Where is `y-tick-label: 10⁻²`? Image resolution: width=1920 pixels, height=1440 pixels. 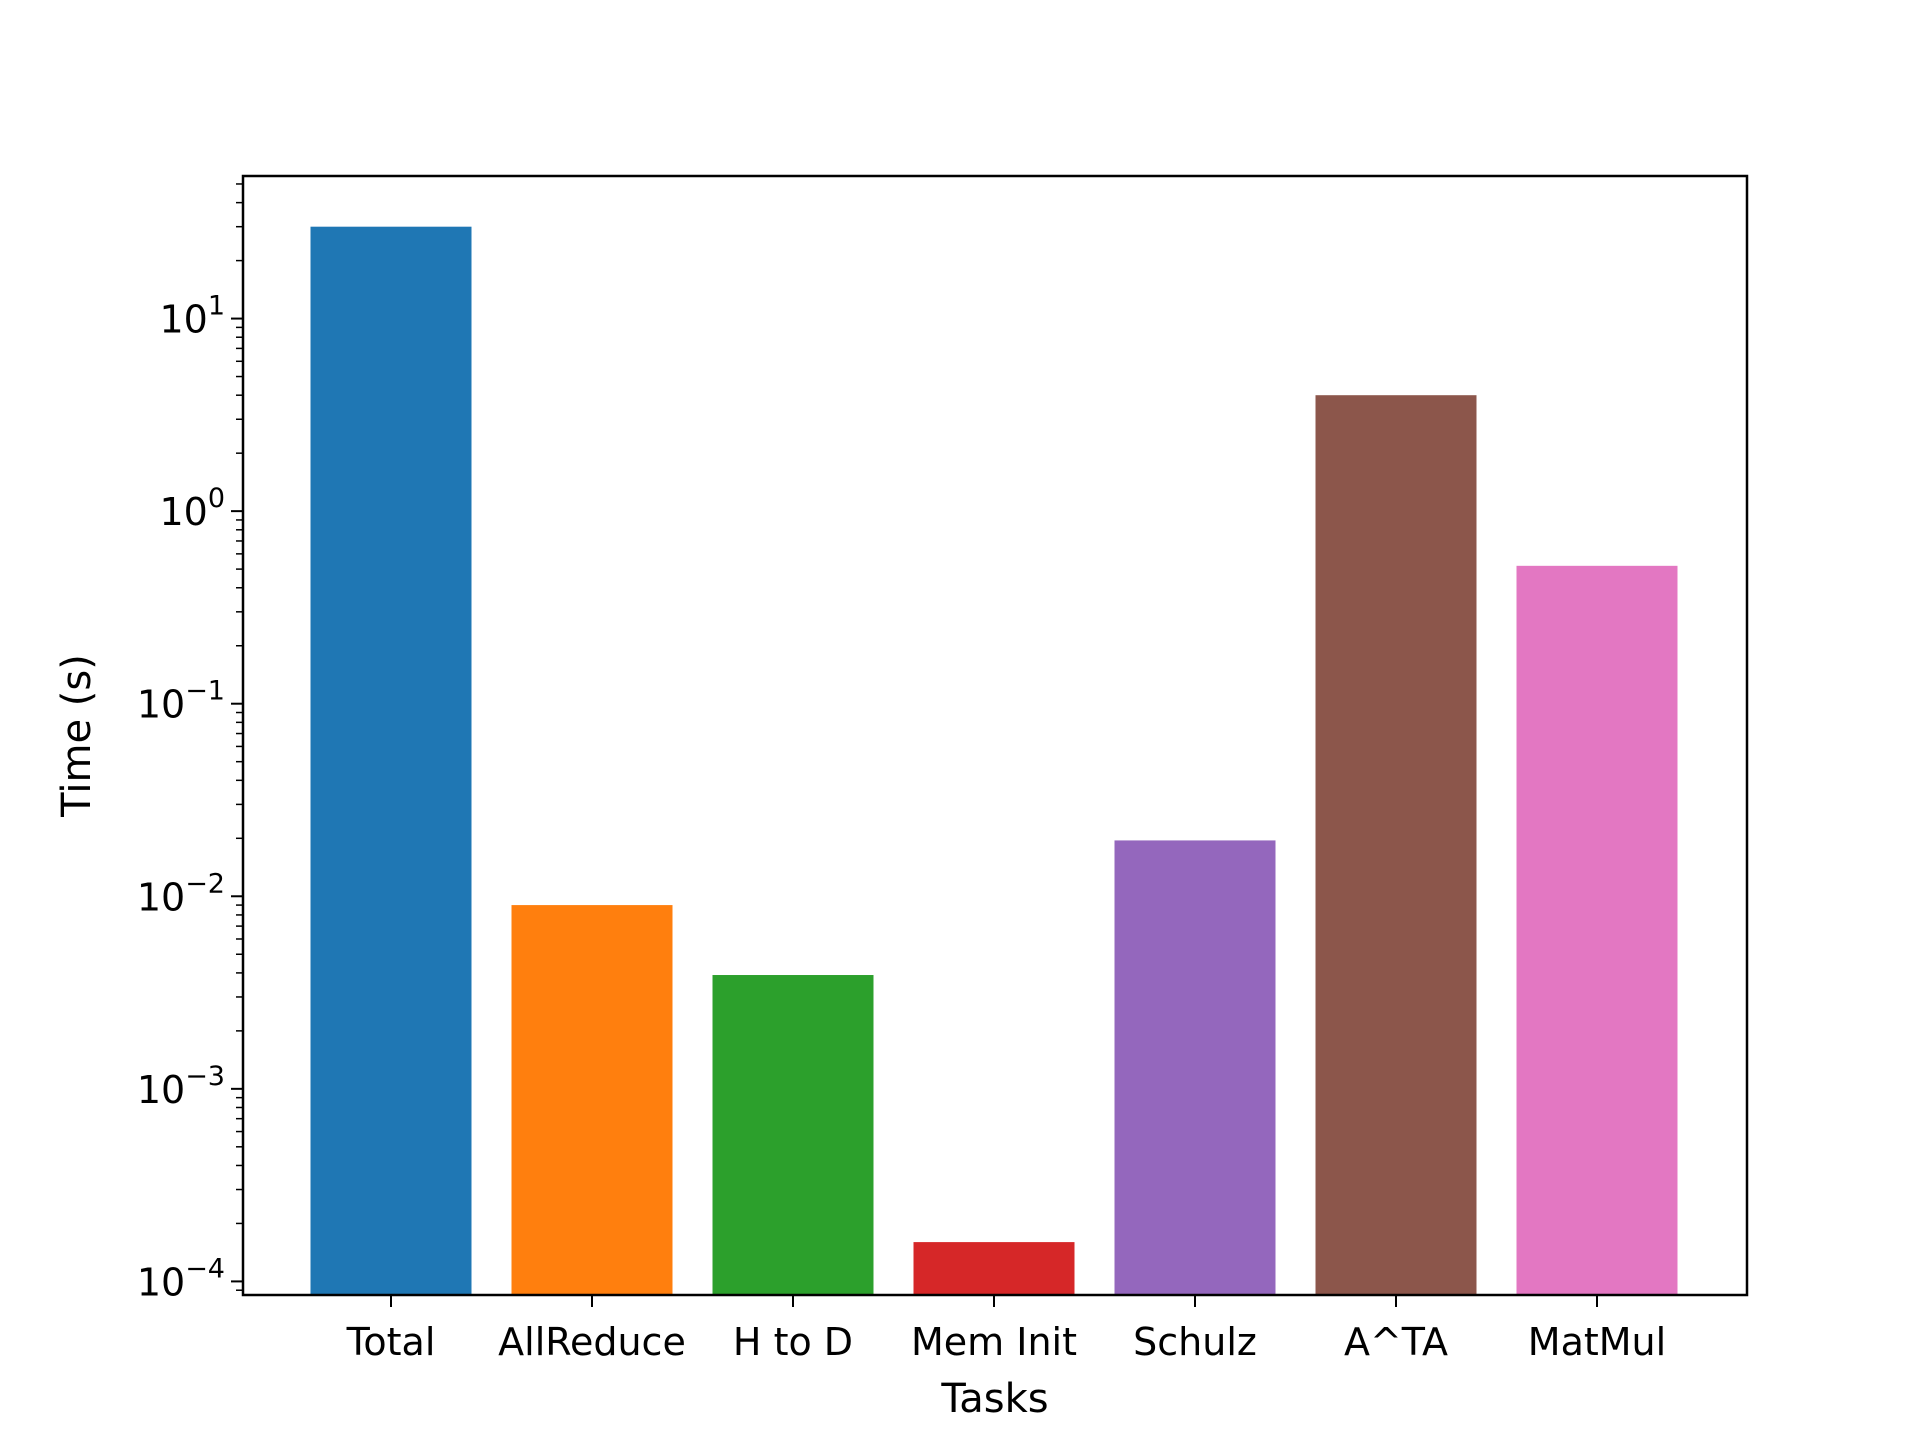
y-tick-label: 10⁻² is located at coordinates (181, 893).